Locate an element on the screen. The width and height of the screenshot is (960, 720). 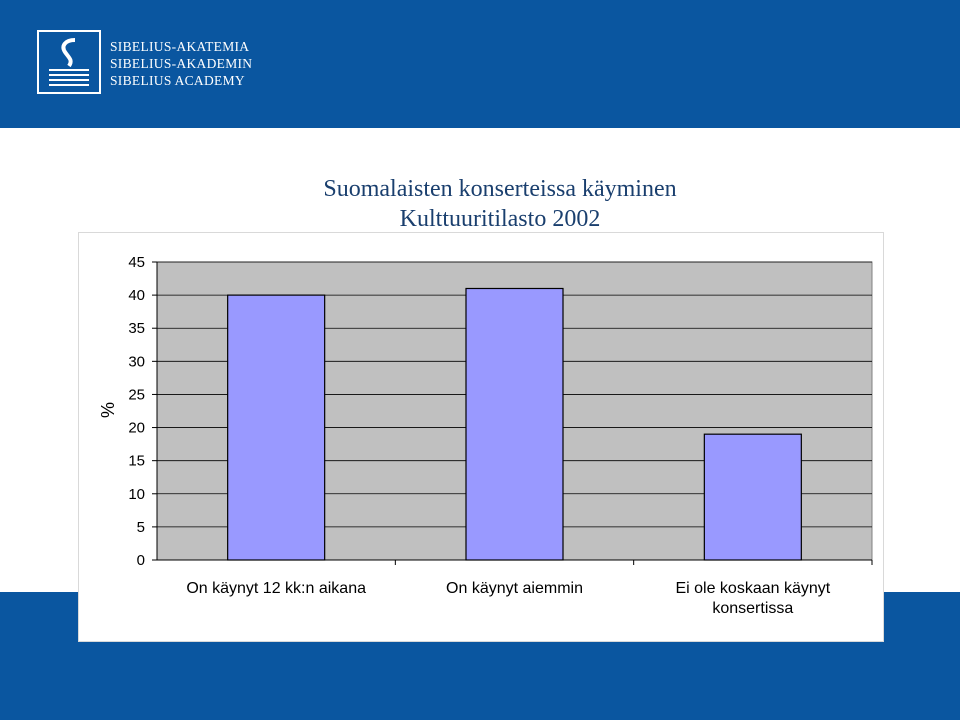
x-category-label: On käynyt aiemmin is located at coordinates (514, 588).